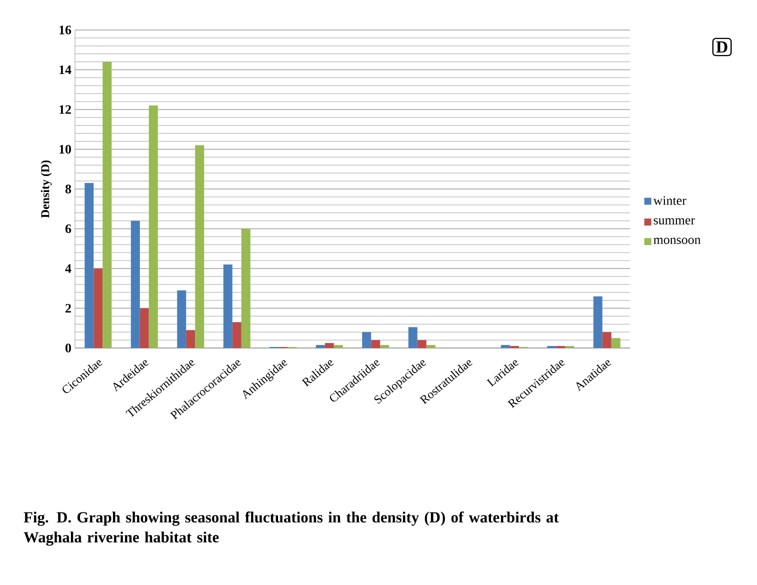 The width and height of the screenshot is (757, 585). I want to click on y-tick-label: 0, so click(68, 348).